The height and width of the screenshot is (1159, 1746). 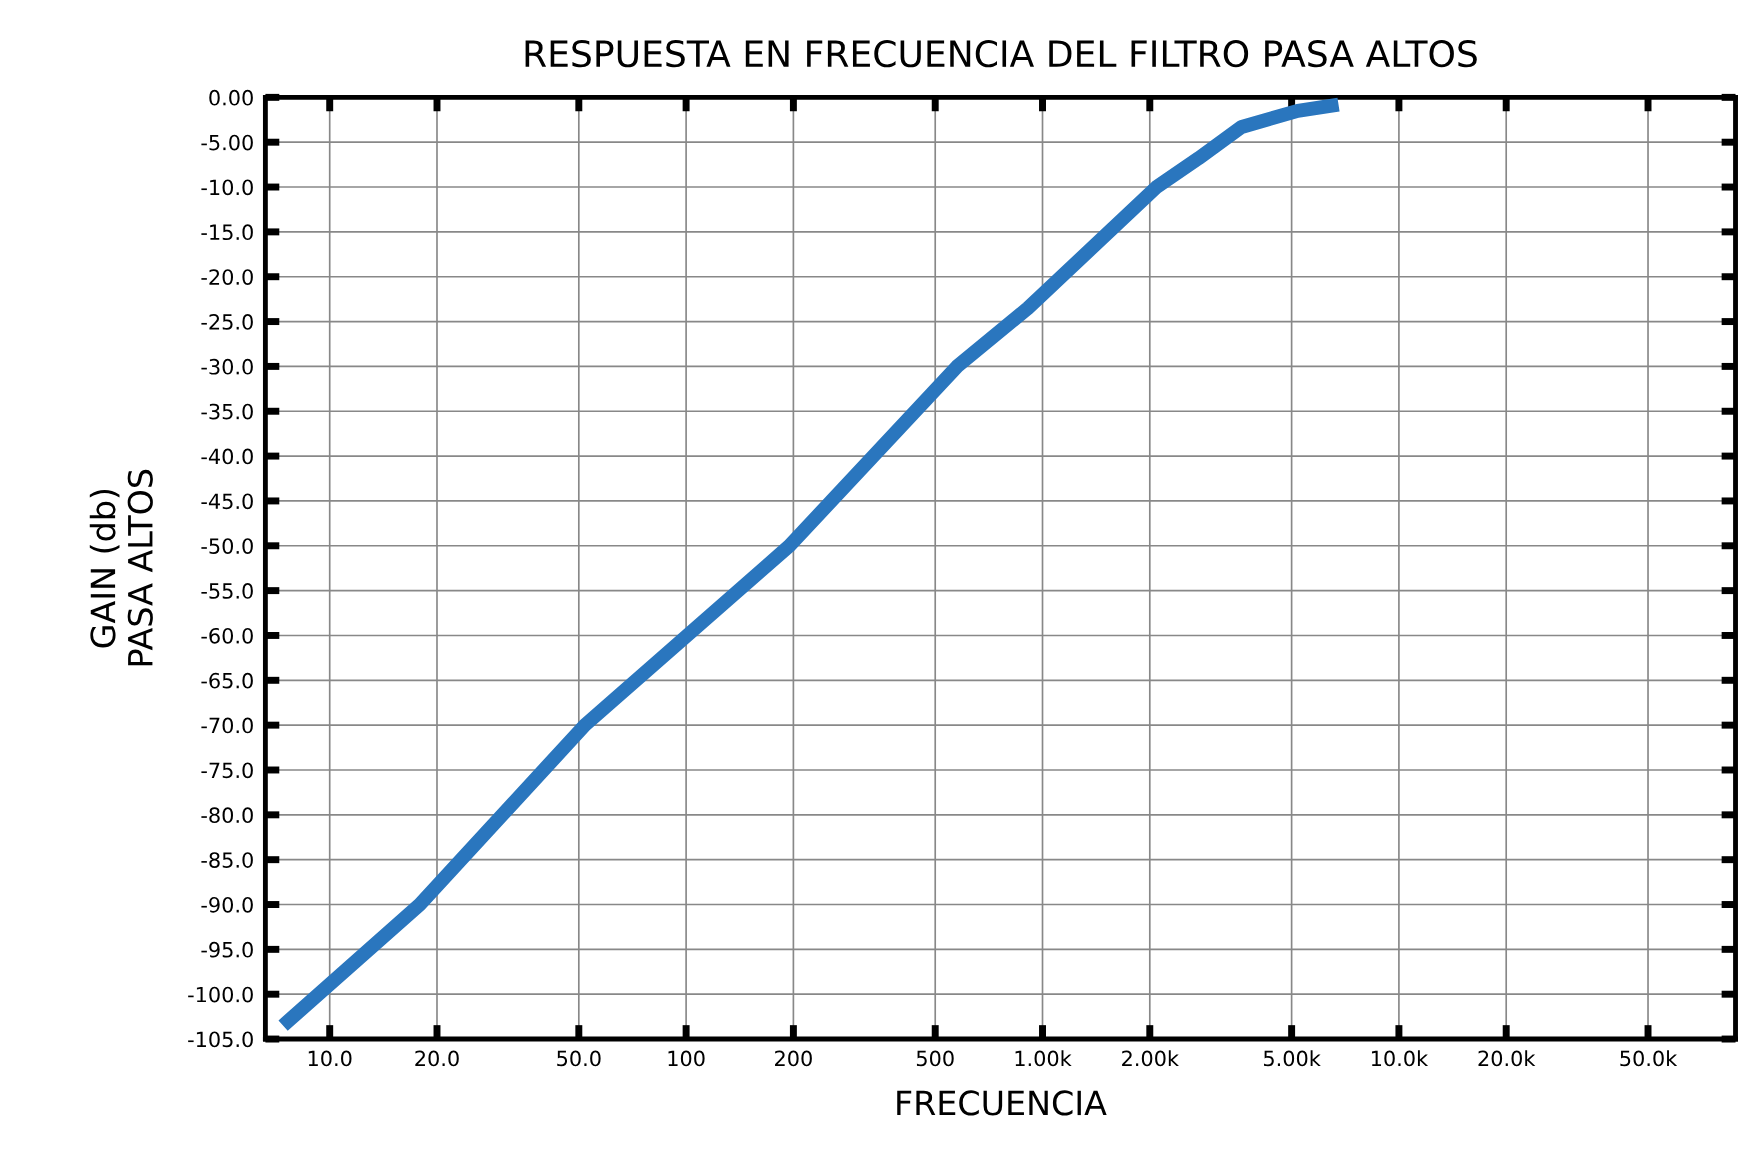 What do you see at coordinates (227, 501) in the screenshot?
I see `y-tick-label: -45.0` at bounding box center [227, 501].